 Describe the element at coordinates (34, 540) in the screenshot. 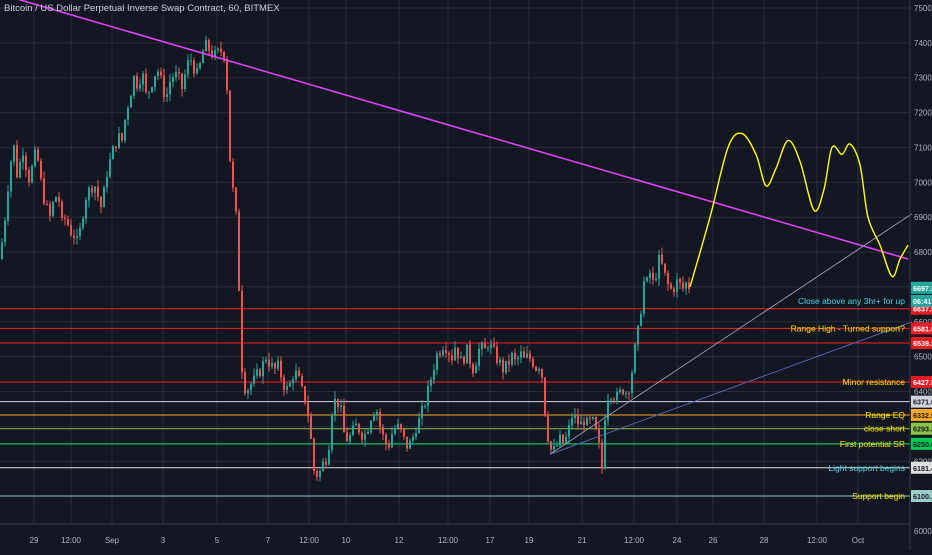

I see `x-tick-label: 29` at that location.